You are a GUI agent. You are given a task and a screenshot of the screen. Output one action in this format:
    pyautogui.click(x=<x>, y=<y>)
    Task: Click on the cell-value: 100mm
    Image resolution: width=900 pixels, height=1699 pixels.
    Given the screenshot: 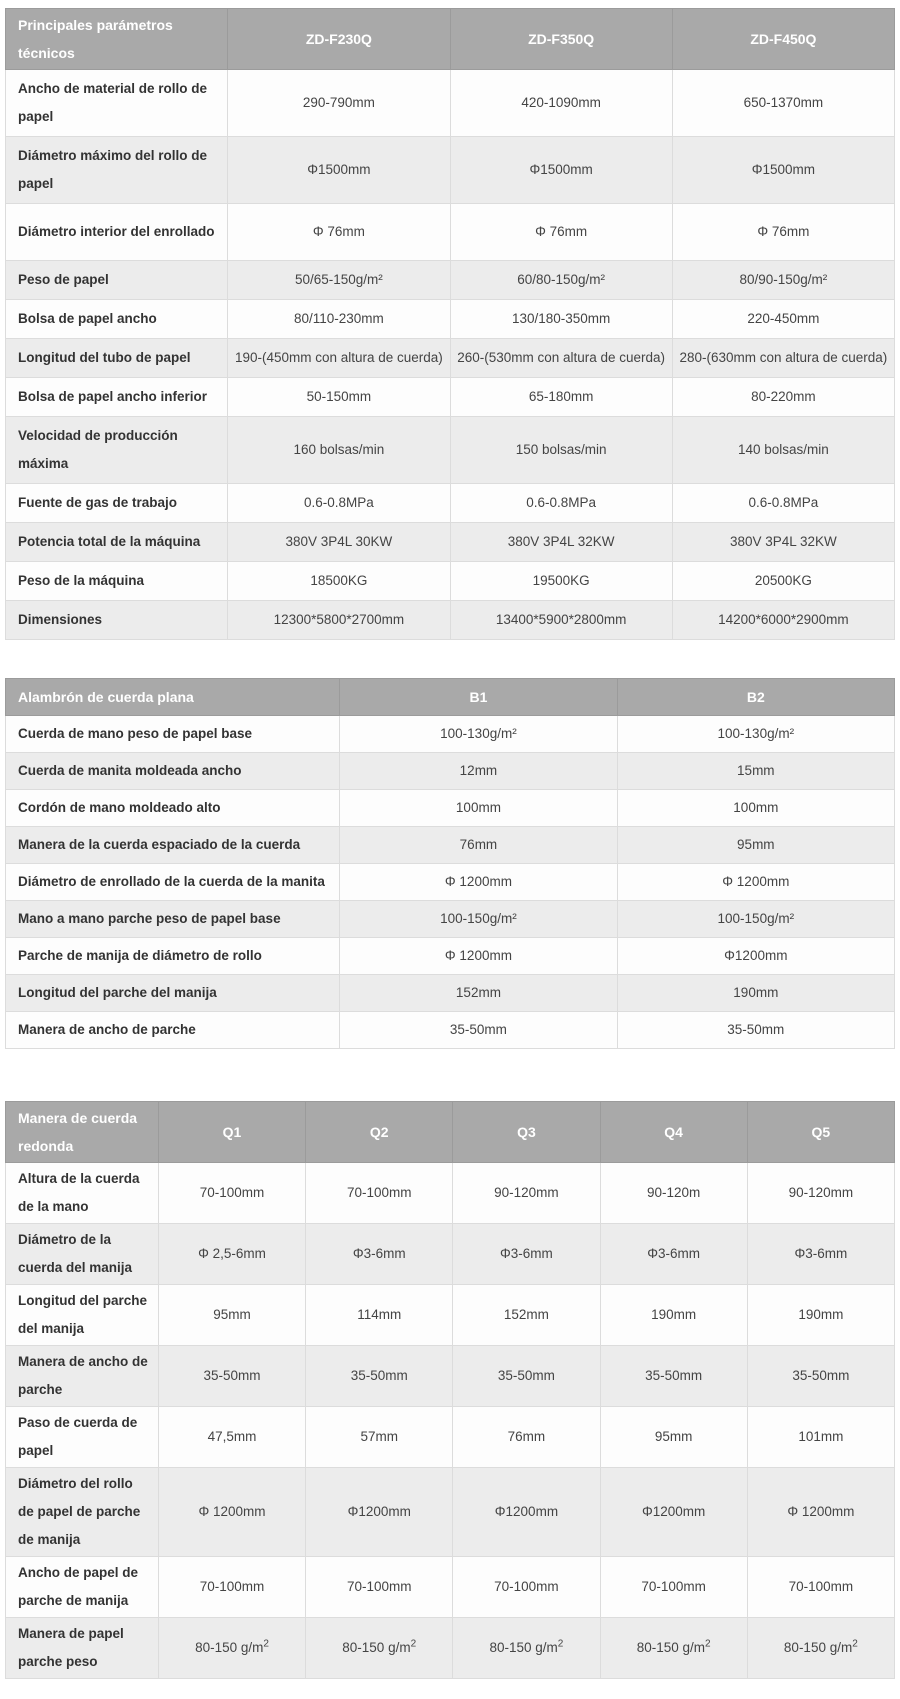 What is the action you would take?
    pyautogui.click(x=478, y=808)
    